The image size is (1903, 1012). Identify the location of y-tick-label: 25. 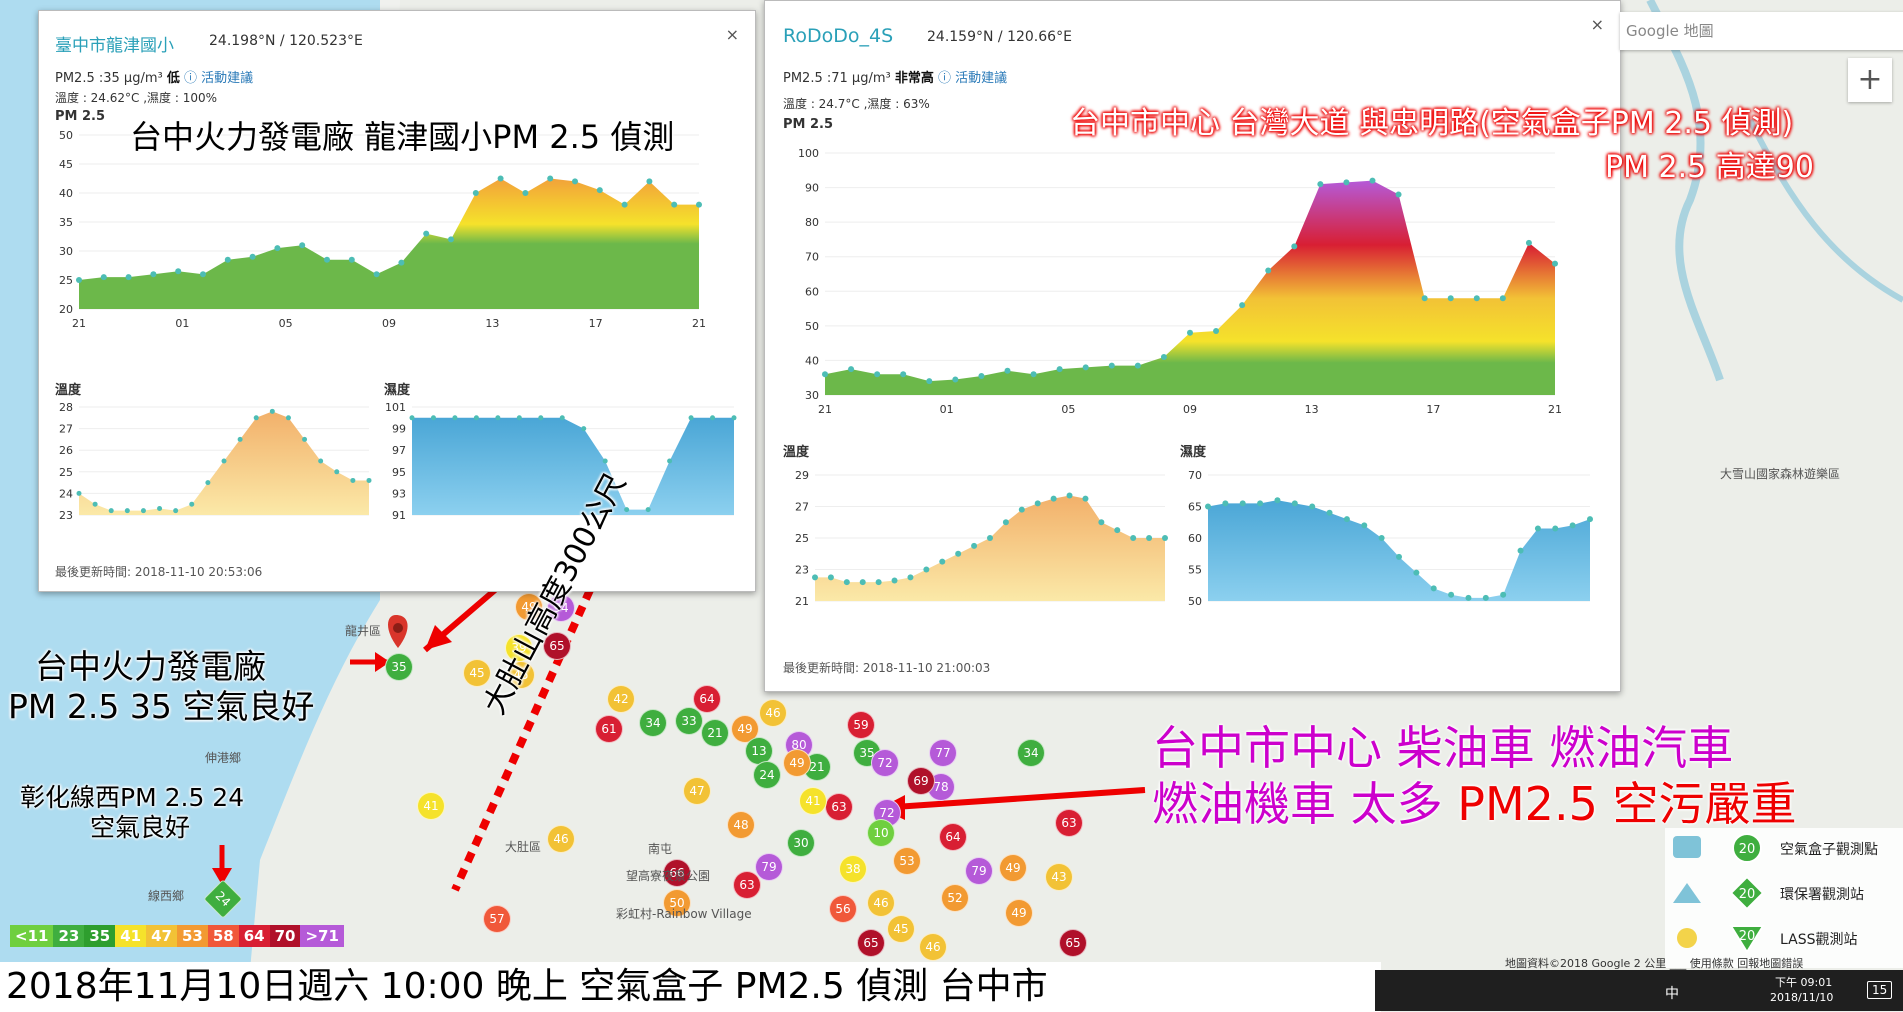
(66, 280).